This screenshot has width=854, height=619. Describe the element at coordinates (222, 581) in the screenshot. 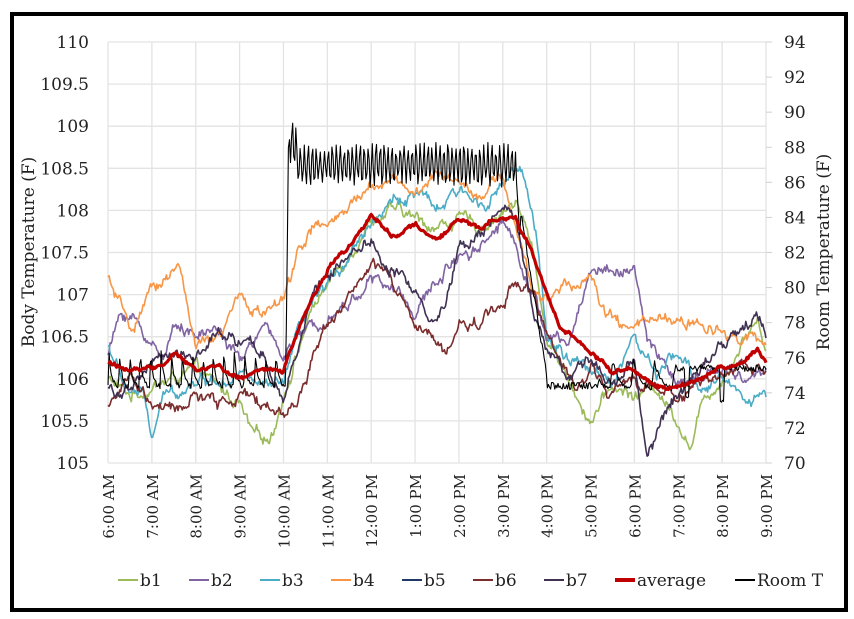

I see `legend-label: b2` at that location.